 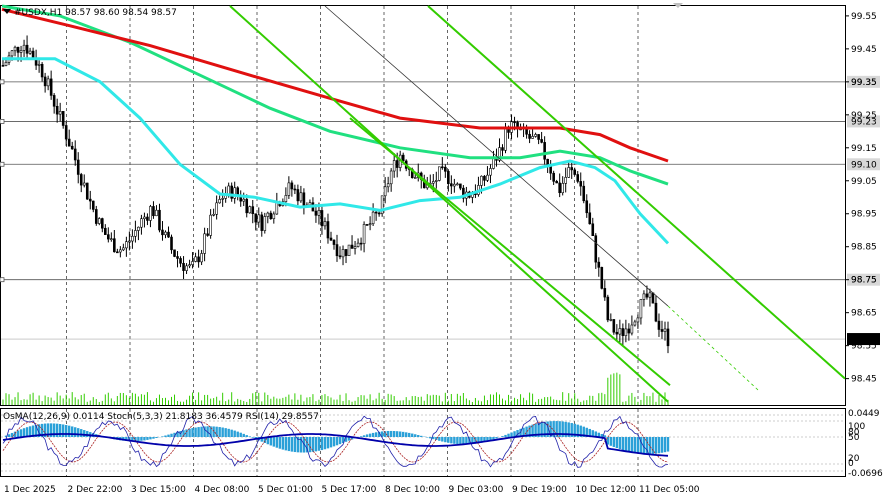 I want to click on collapse-triangle-icon, so click(x=7, y=11).